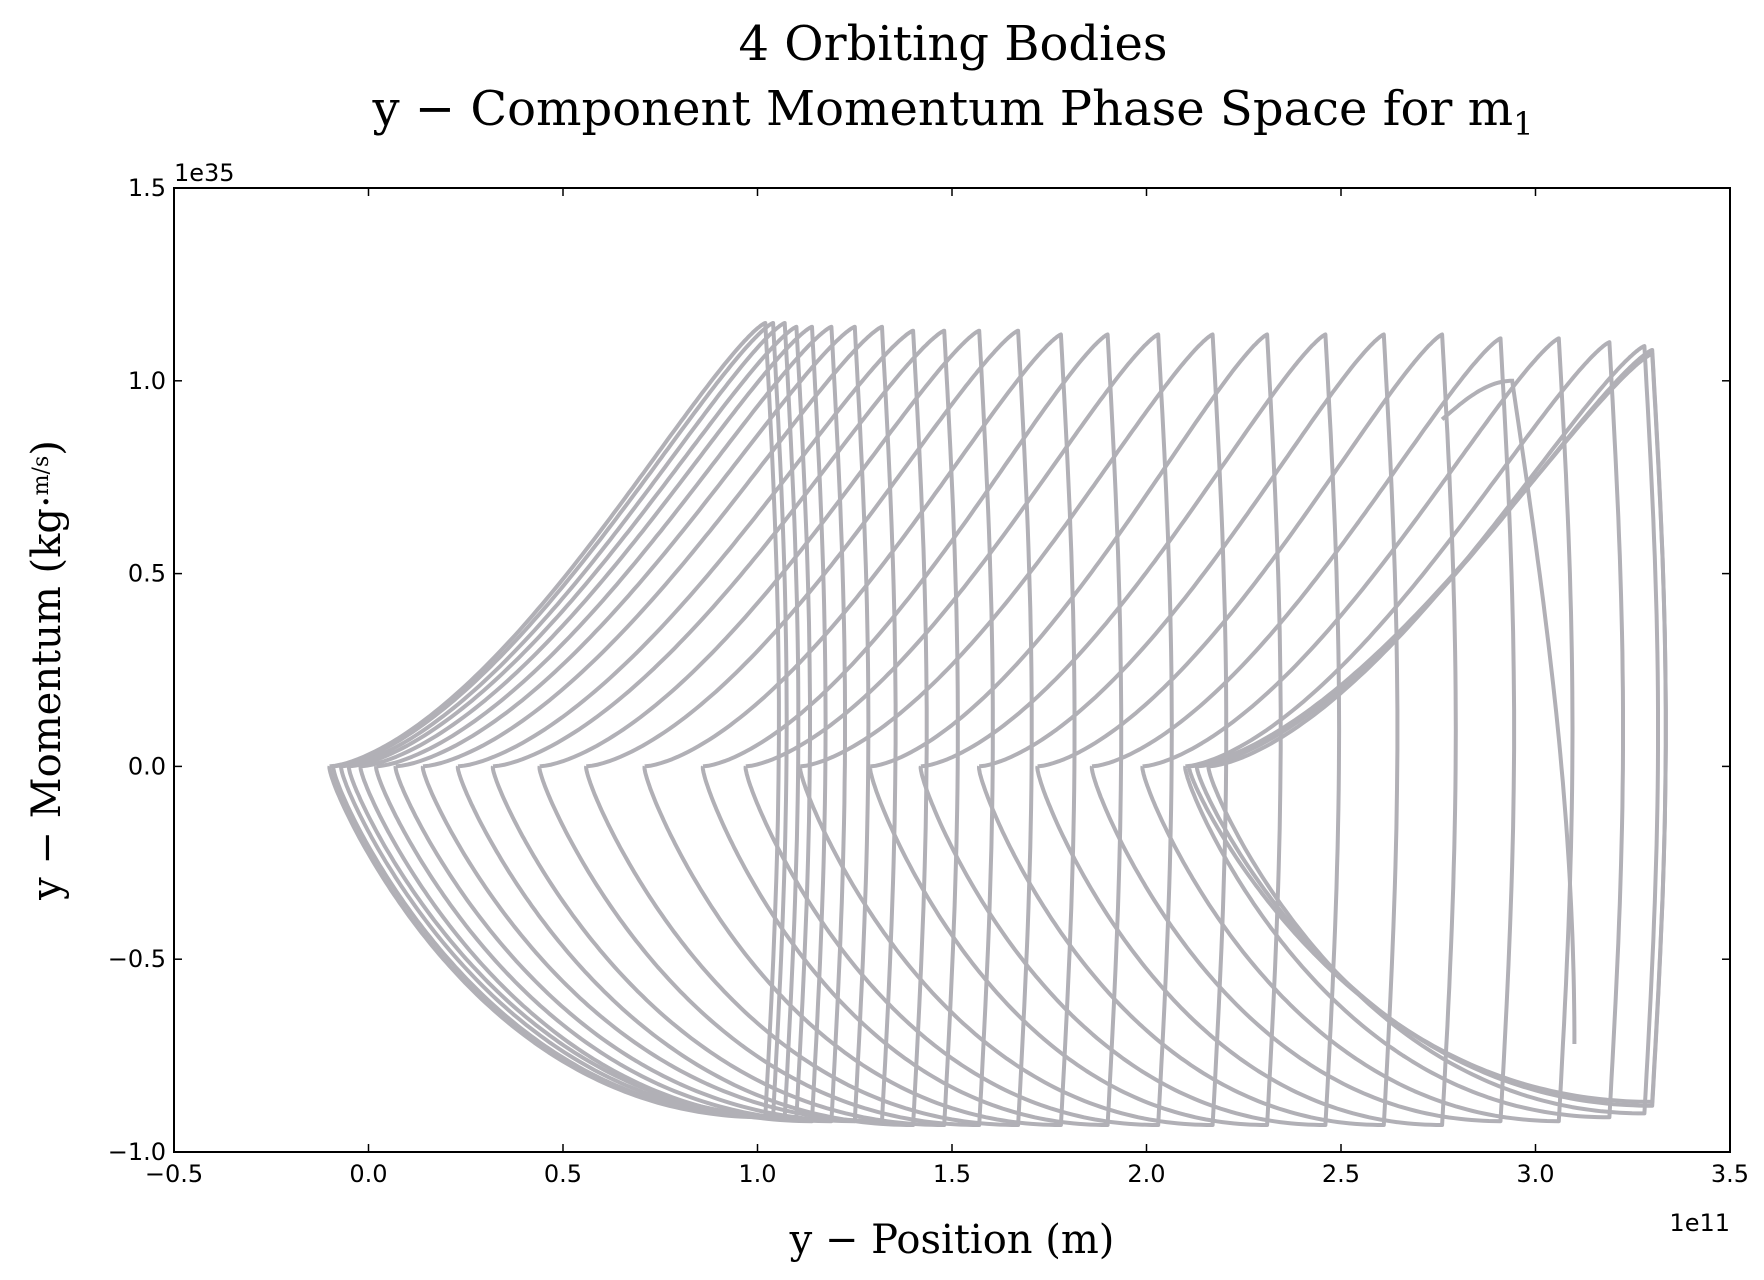  What do you see at coordinates (1535, 1174) in the screenshot?
I see `x-tick-label: 3.0` at bounding box center [1535, 1174].